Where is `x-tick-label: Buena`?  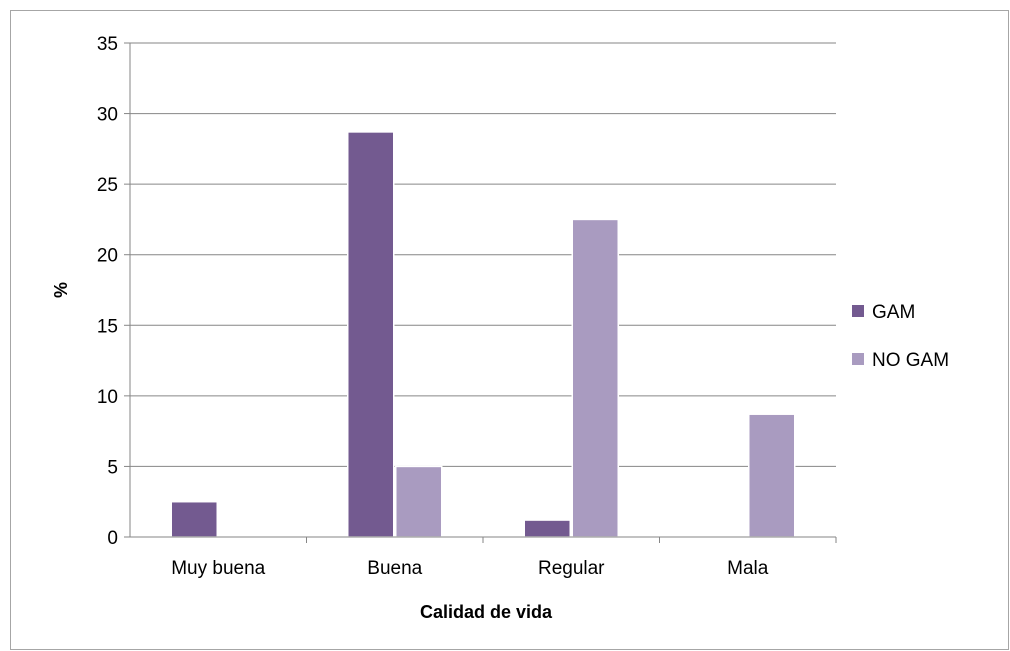
x-tick-label: Buena is located at coordinates (394, 568).